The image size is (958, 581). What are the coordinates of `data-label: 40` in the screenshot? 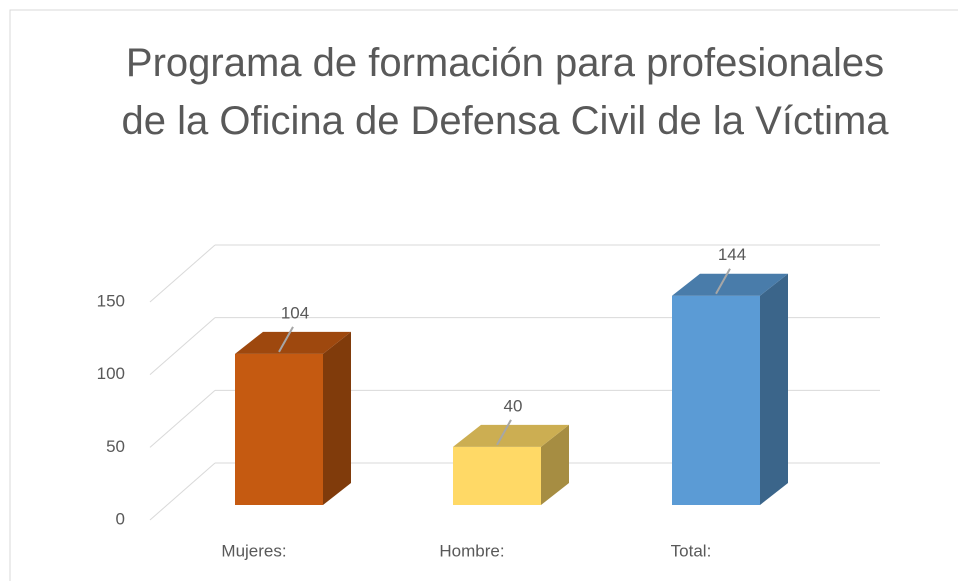 It's located at (513, 405).